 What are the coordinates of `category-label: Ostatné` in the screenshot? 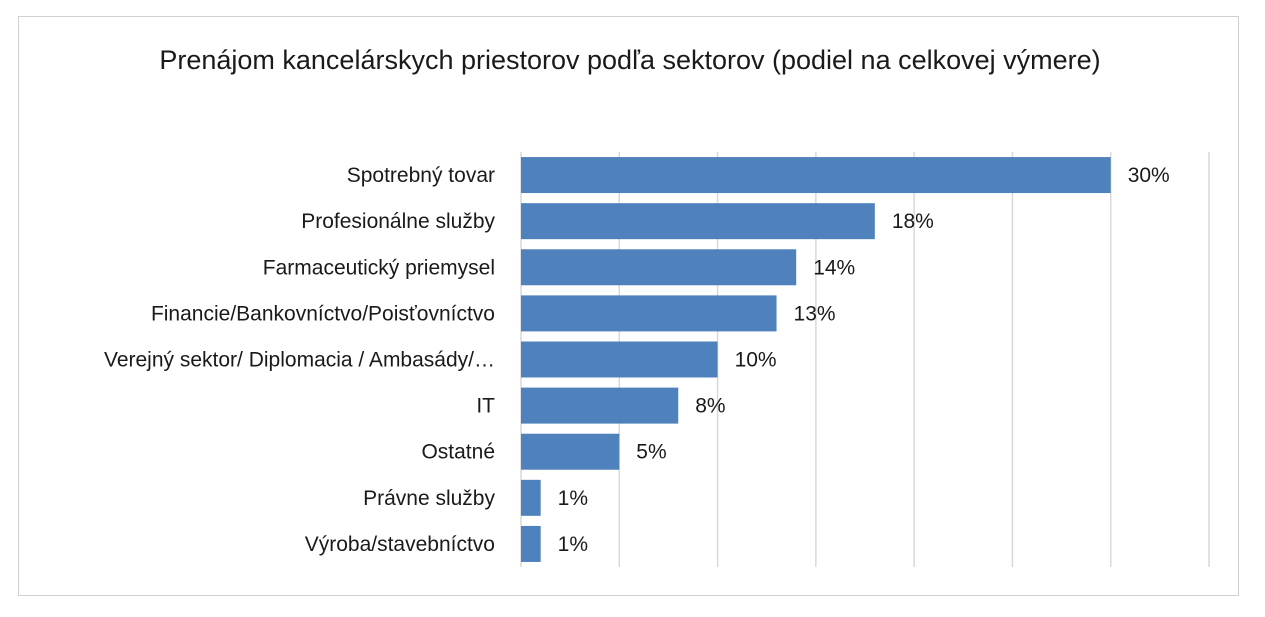 It's located at (458, 452).